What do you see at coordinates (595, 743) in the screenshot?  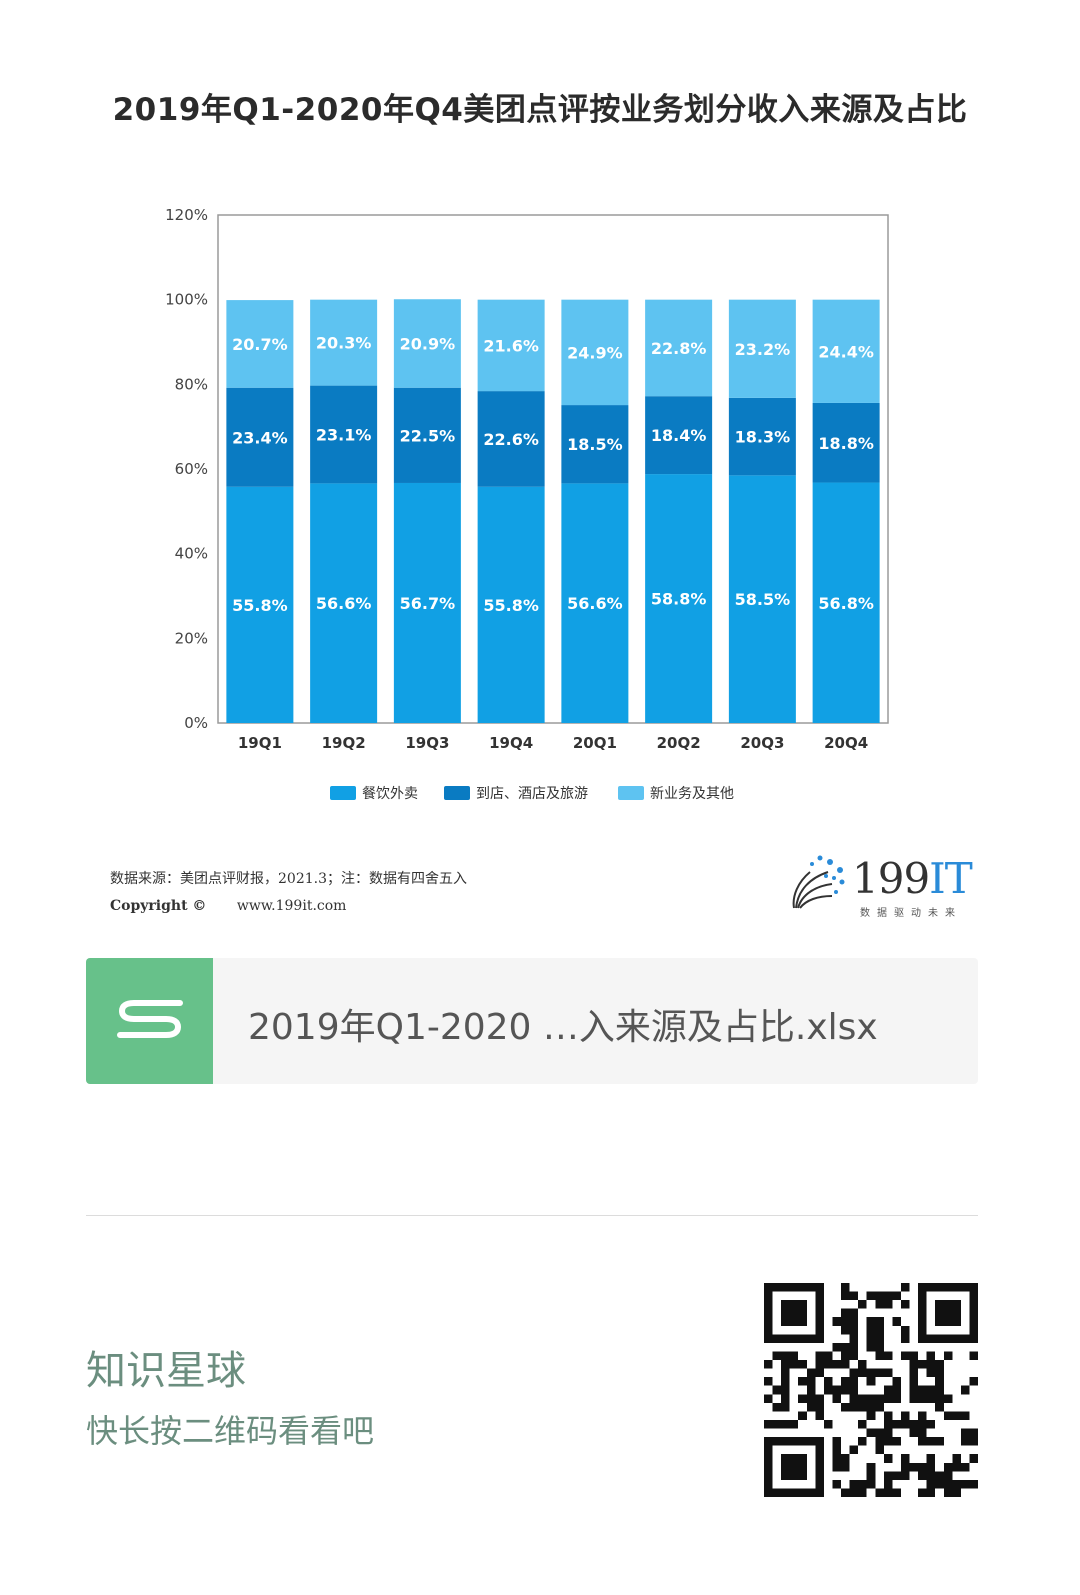 I see `x-tick-label: 20Q1` at bounding box center [595, 743].